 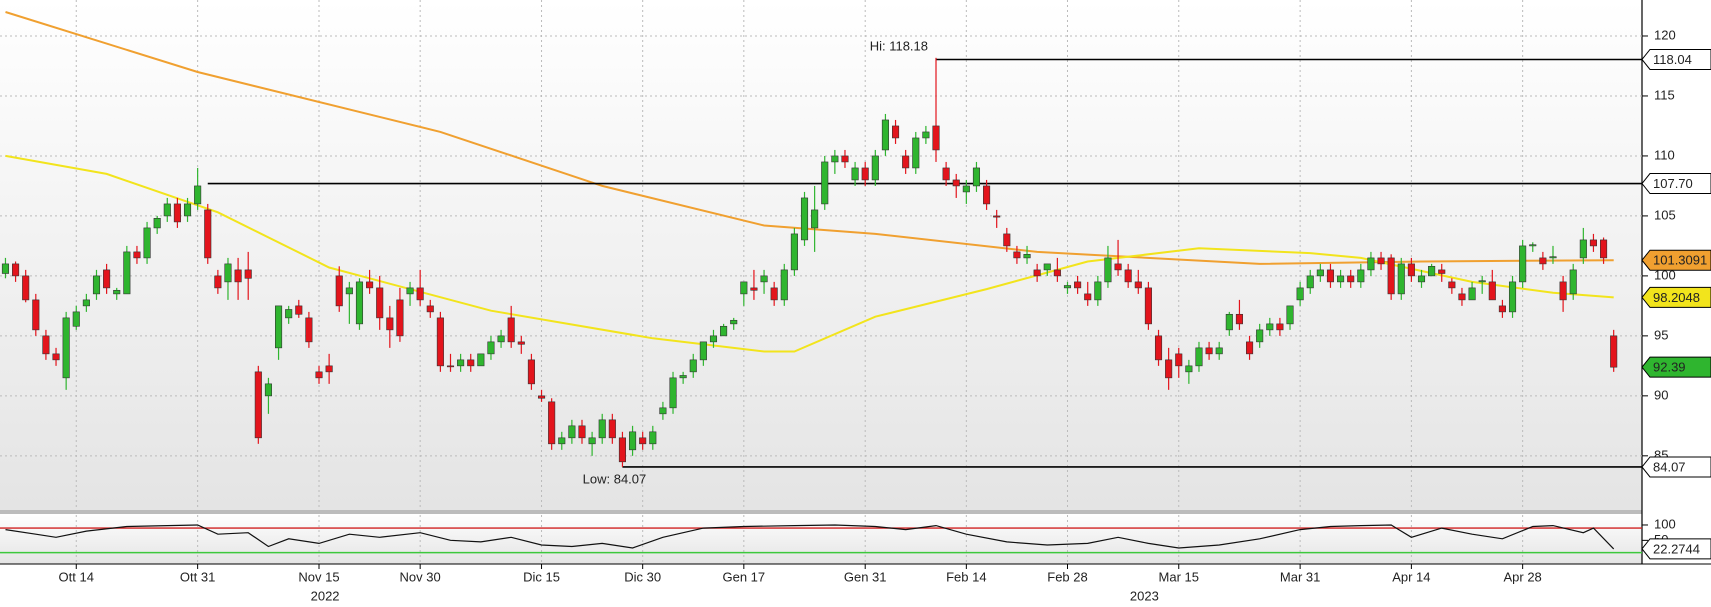 I want to click on x-tick-label: Apr 14, so click(x=1411, y=576).